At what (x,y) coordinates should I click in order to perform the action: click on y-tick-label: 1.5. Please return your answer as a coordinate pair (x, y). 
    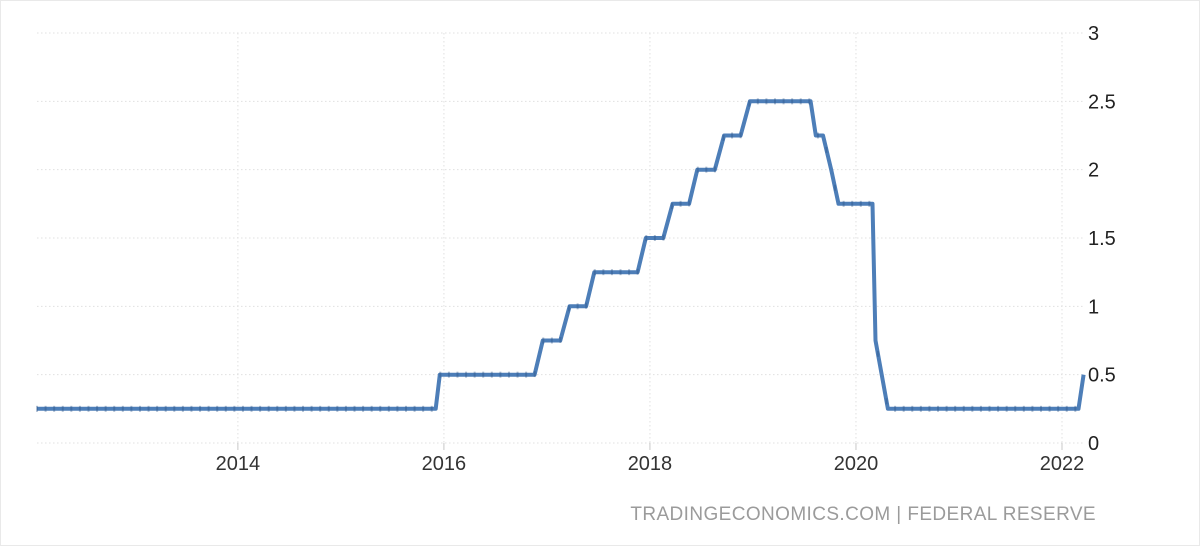
    Looking at the image, I should click on (1102, 239).